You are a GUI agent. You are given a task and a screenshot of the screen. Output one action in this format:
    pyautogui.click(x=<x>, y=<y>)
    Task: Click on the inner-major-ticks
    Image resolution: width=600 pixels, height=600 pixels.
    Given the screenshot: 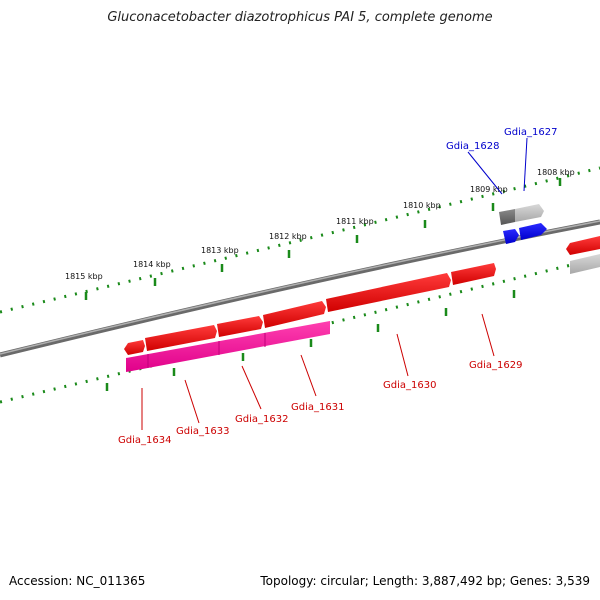 What is the action you would take?
    pyautogui.click(x=310, y=340)
    